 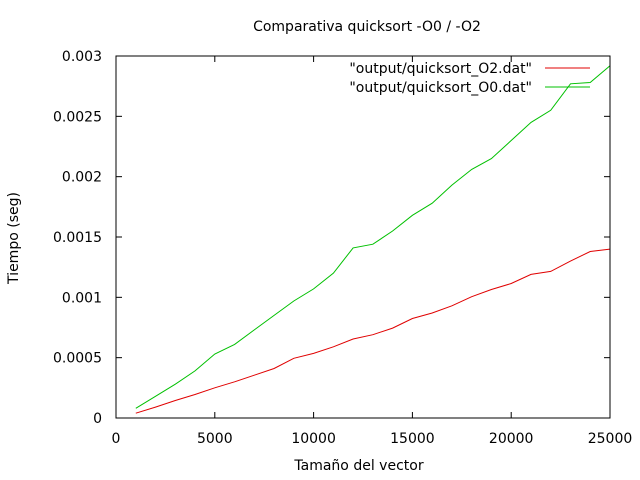 I want to click on y-tick-label: 0.0005, so click(x=77, y=359).